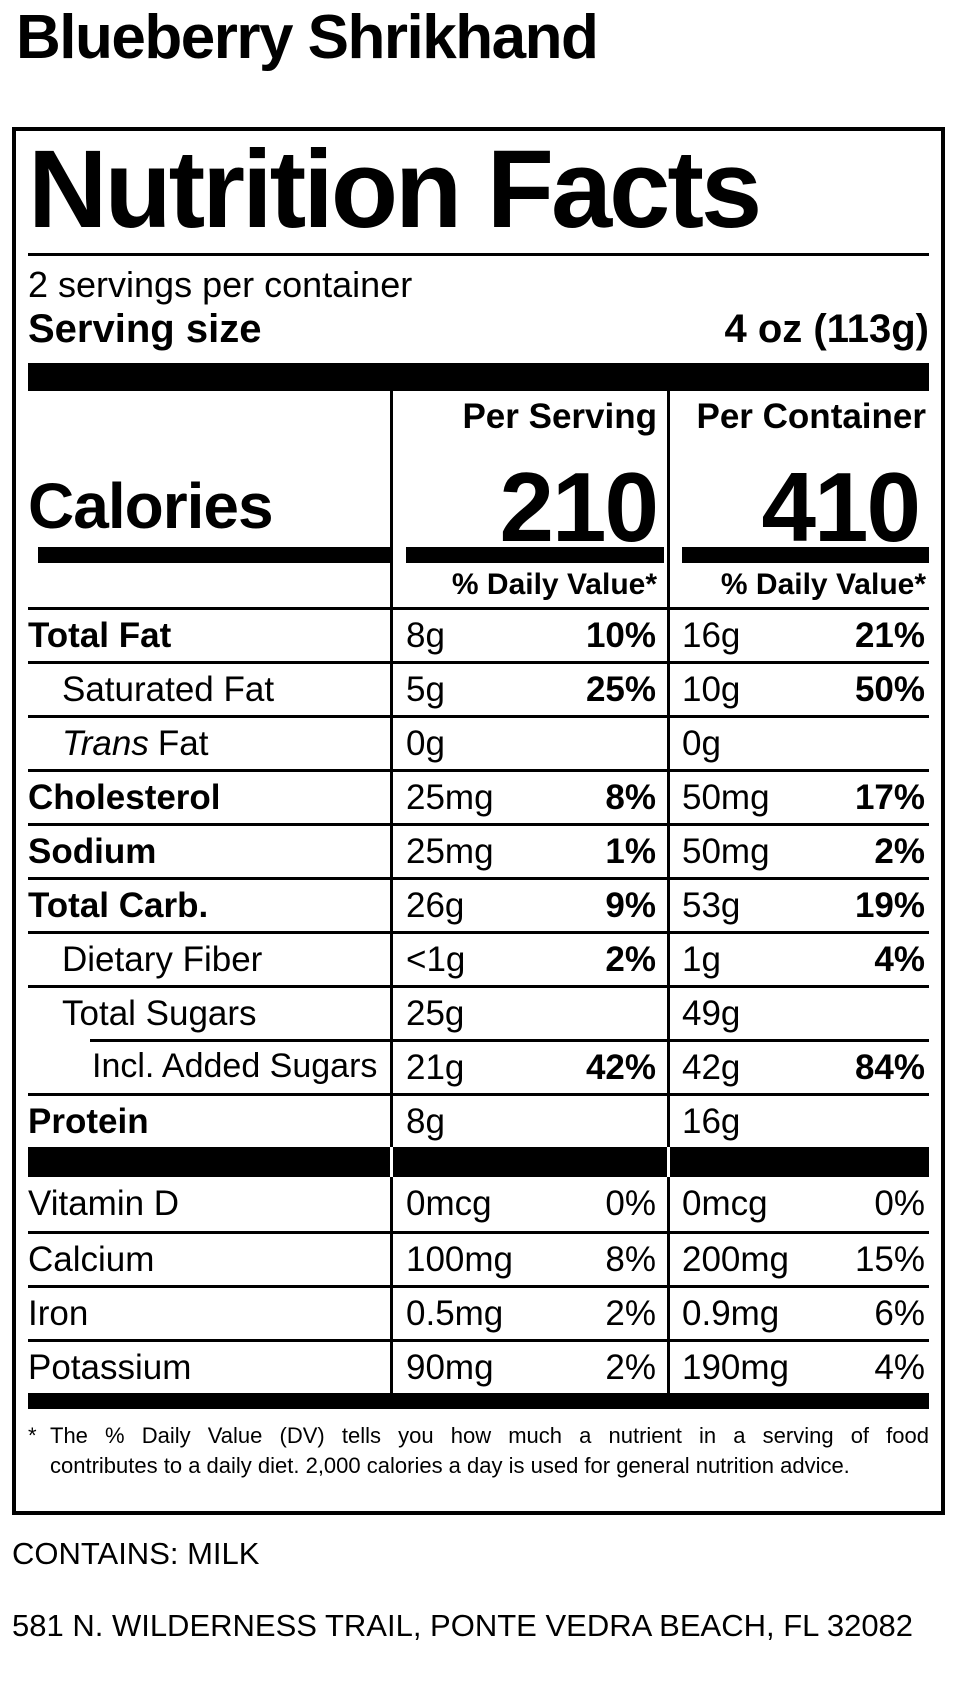  What do you see at coordinates (620, 635) in the screenshot?
I see `daily-value: 10%` at bounding box center [620, 635].